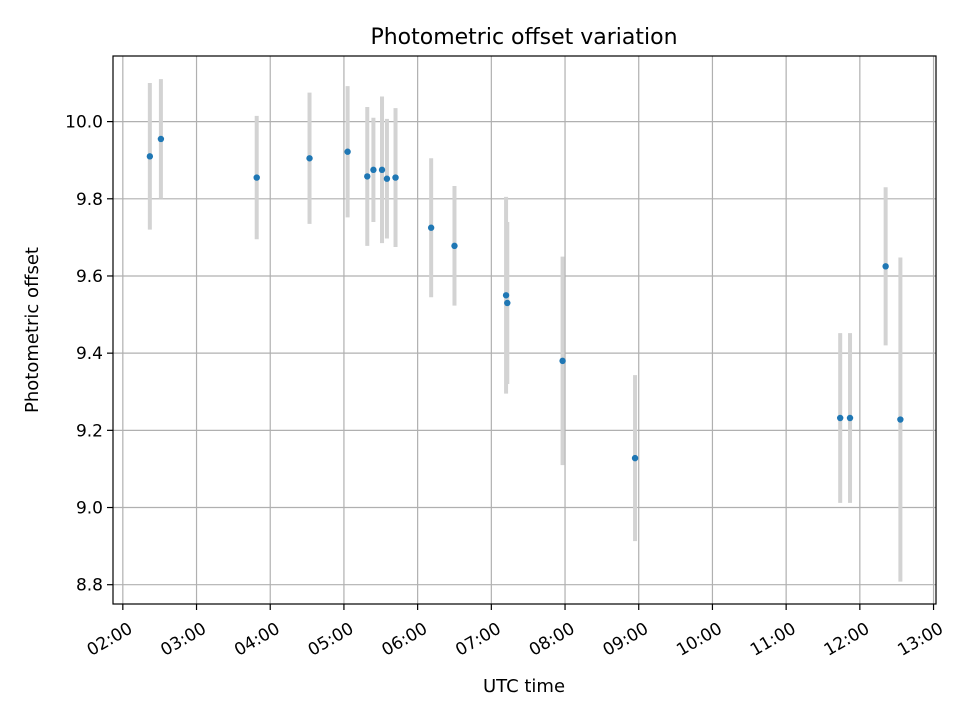 This screenshot has width=960, height=720. What do you see at coordinates (847, 640) in the screenshot?
I see `x-tick-label: 12:00` at bounding box center [847, 640].